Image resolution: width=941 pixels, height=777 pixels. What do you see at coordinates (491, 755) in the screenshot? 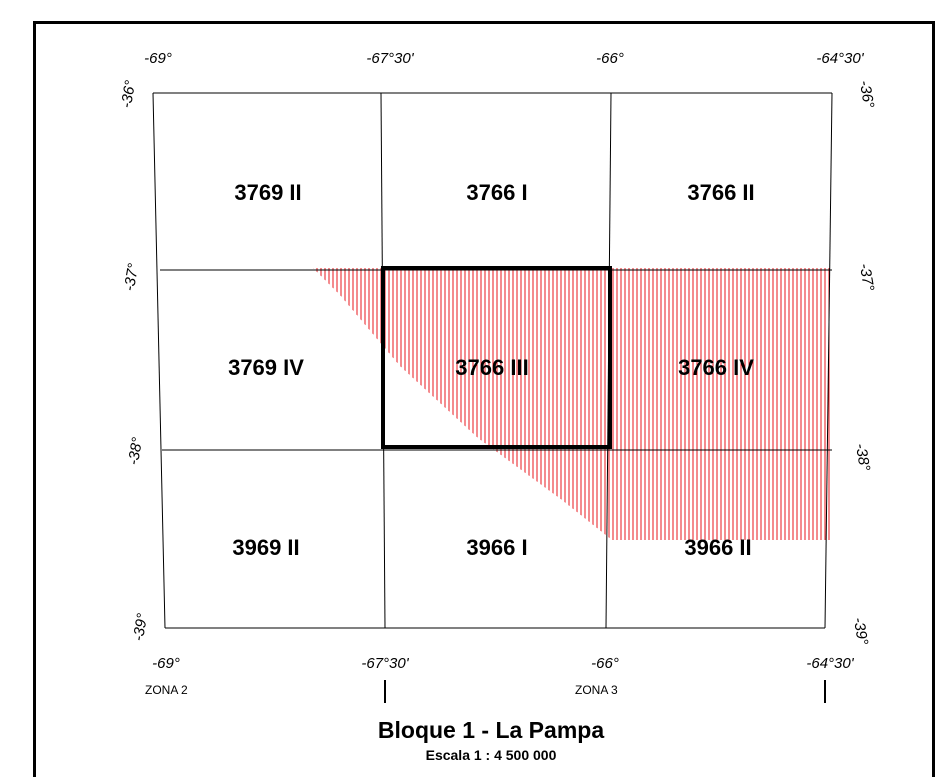
I see `map-scale: Escala 1 : 4 500 000` at bounding box center [491, 755].